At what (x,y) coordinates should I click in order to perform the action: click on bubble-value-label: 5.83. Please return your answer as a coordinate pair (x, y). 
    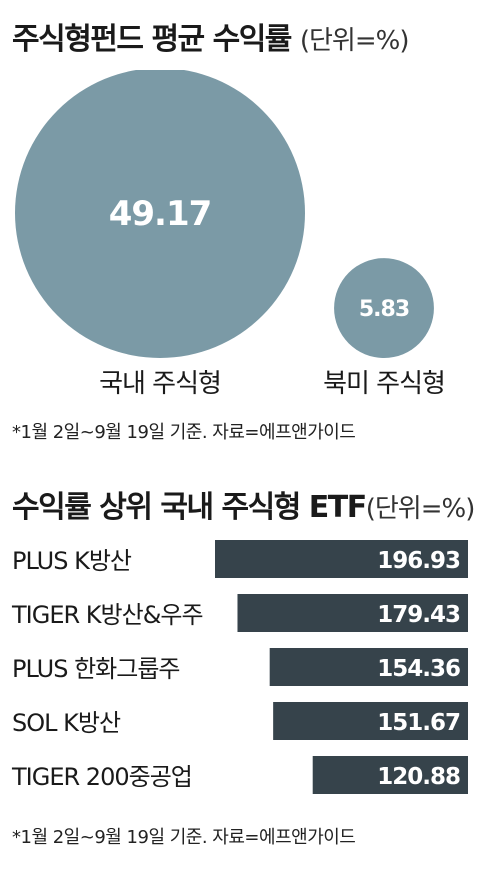
    Looking at the image, I should click on (384, 309).